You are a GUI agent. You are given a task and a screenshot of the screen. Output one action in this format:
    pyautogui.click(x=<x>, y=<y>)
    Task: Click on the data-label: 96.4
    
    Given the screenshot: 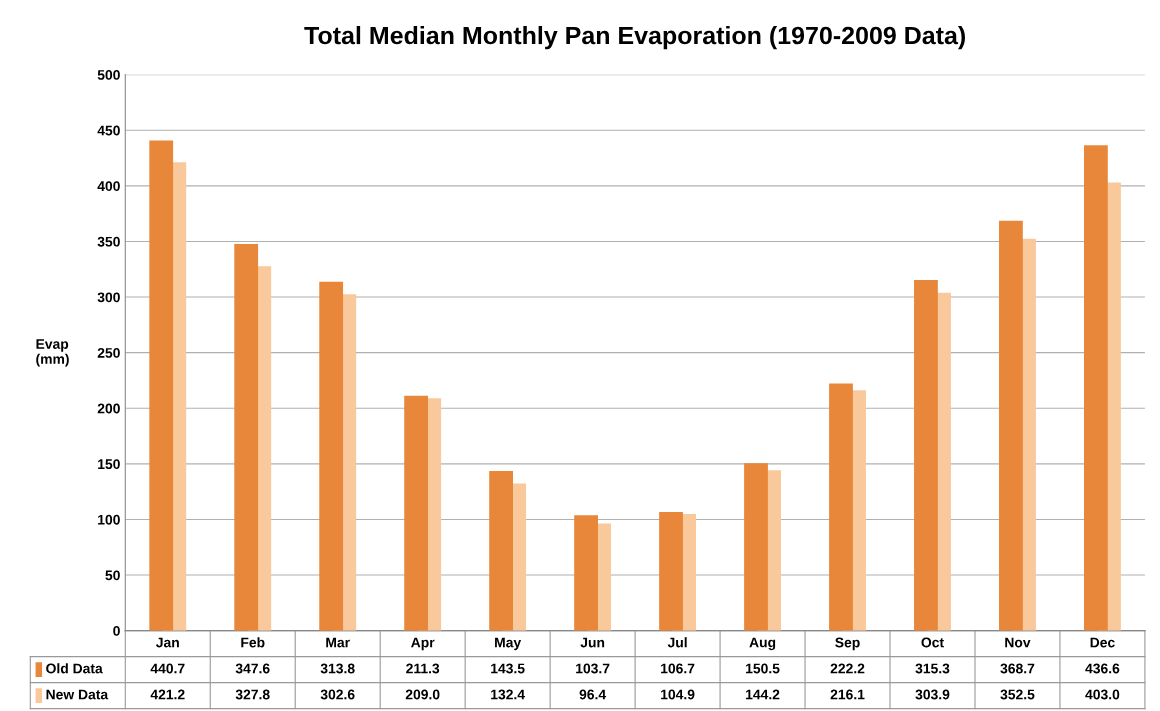 What is the action you would take?
    pyautogui.click(x=593, y=694)
    